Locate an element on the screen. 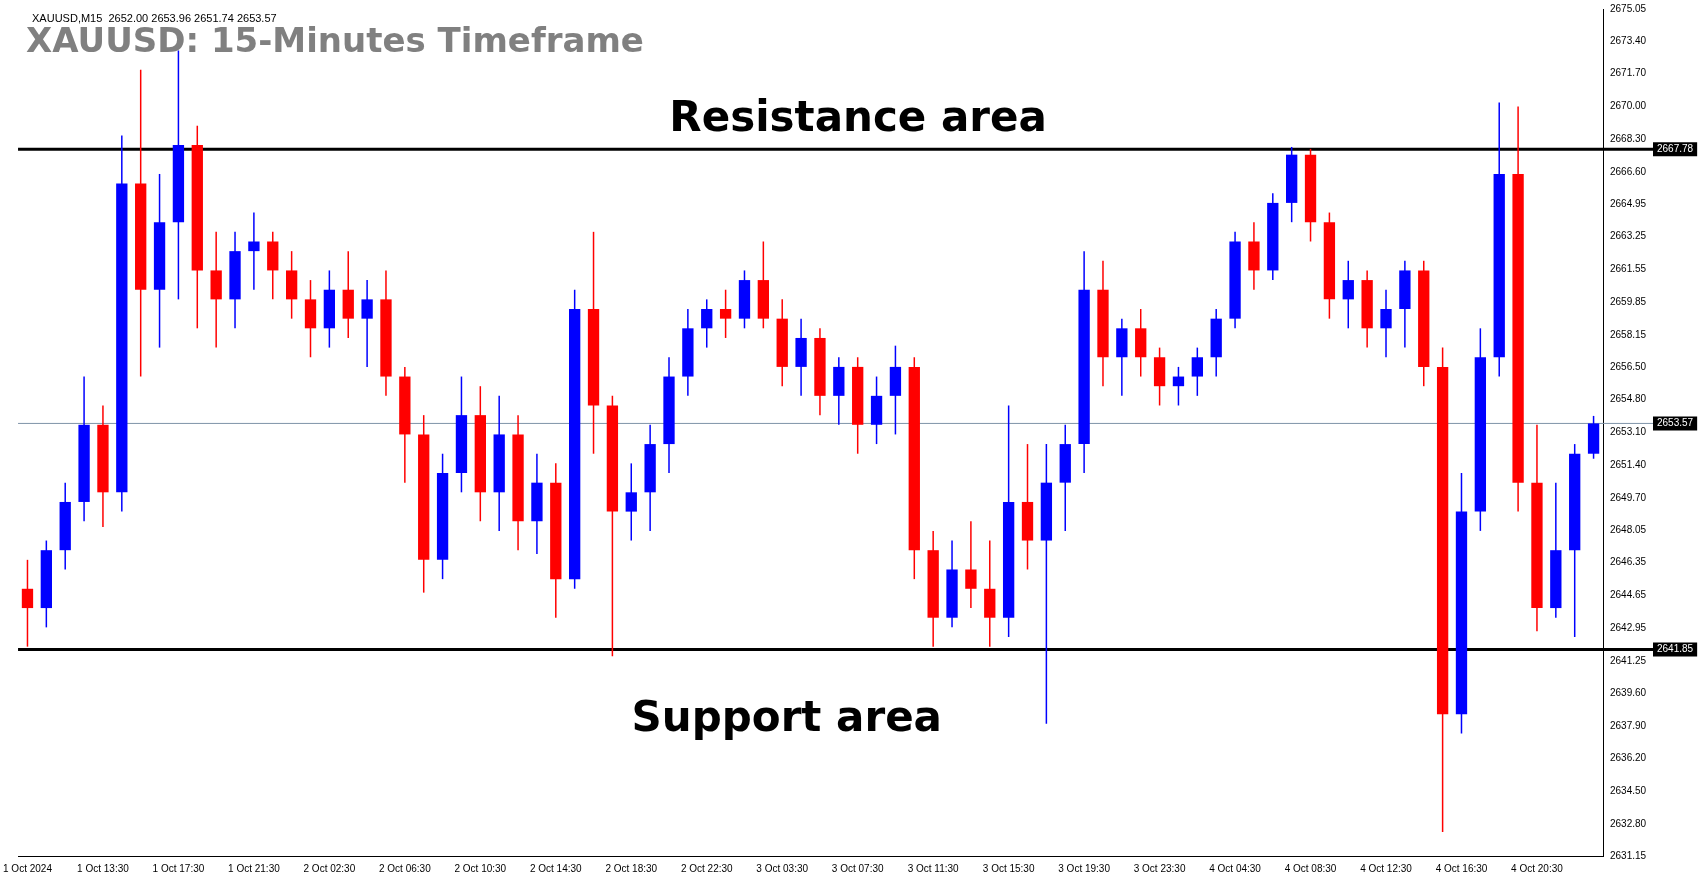 This screenshot has height=888, width=1705. y-tick-label: 2670.00 is located at coordinates (1628, 106).